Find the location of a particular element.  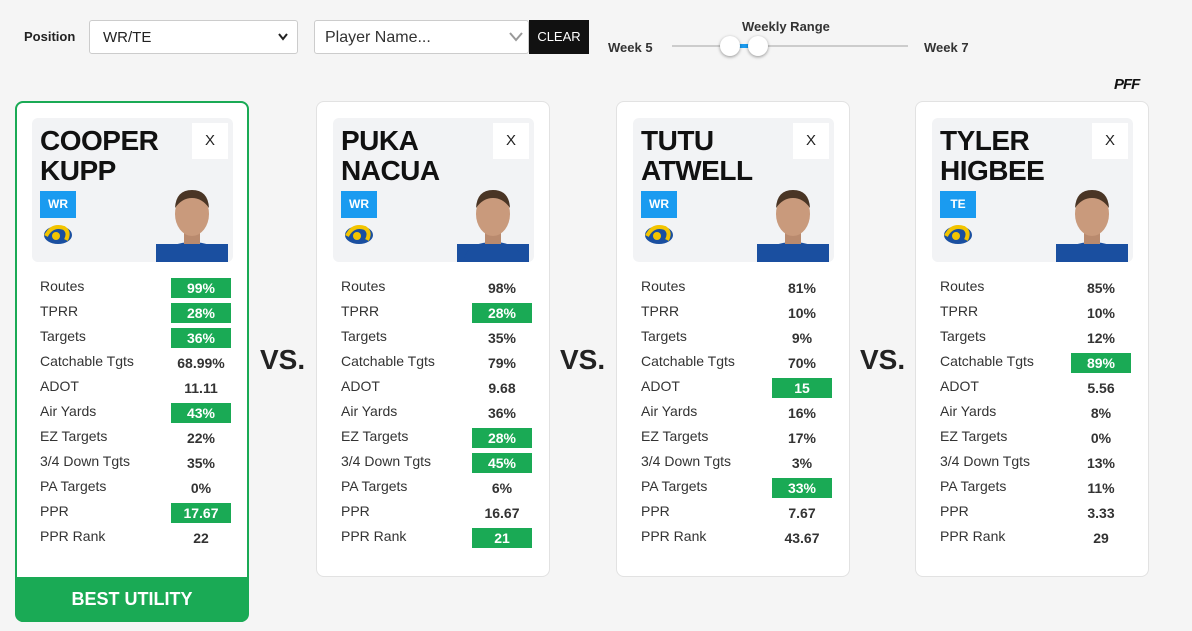

clear-button: CLEAR is located at coordinates (559, 37).